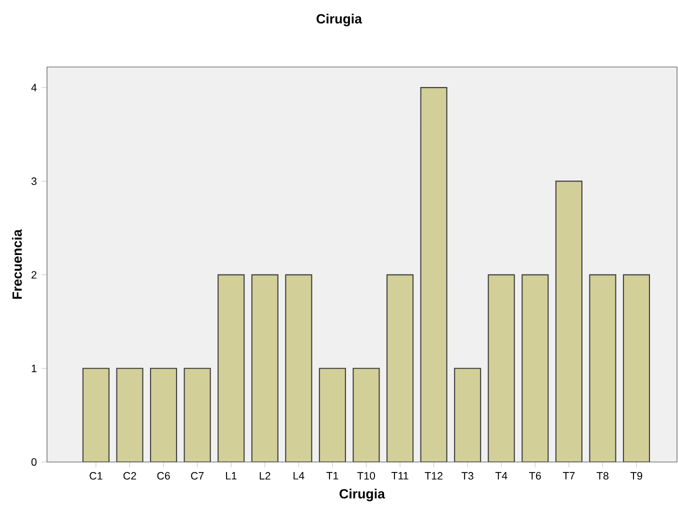 This screenshot has width=678, height=515. I want to click on x-tick-label: C2, so click(129, 476).